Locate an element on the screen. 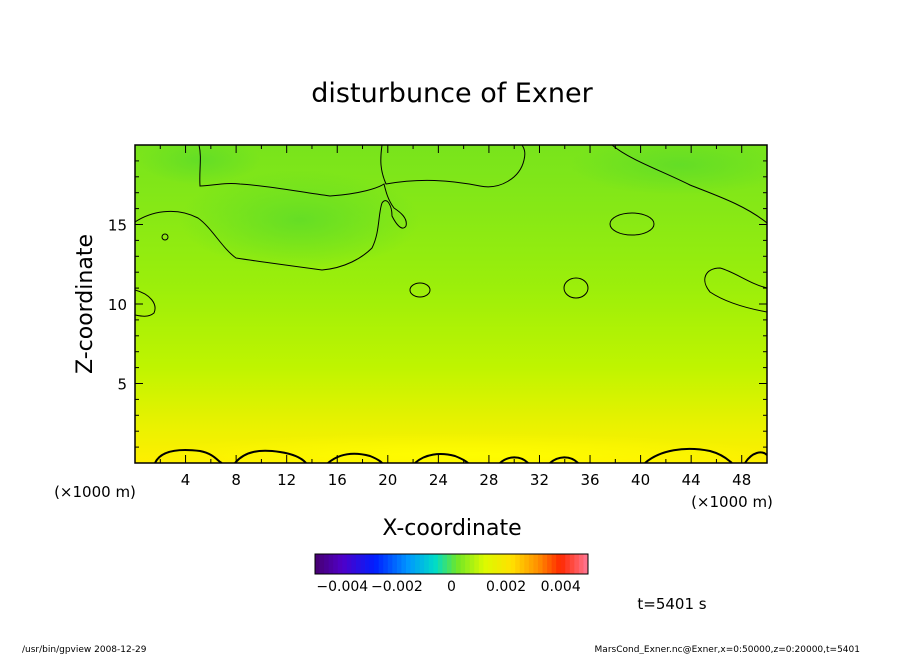  chart-title: disturbunce of Exner is located at coordinates (452, 93).